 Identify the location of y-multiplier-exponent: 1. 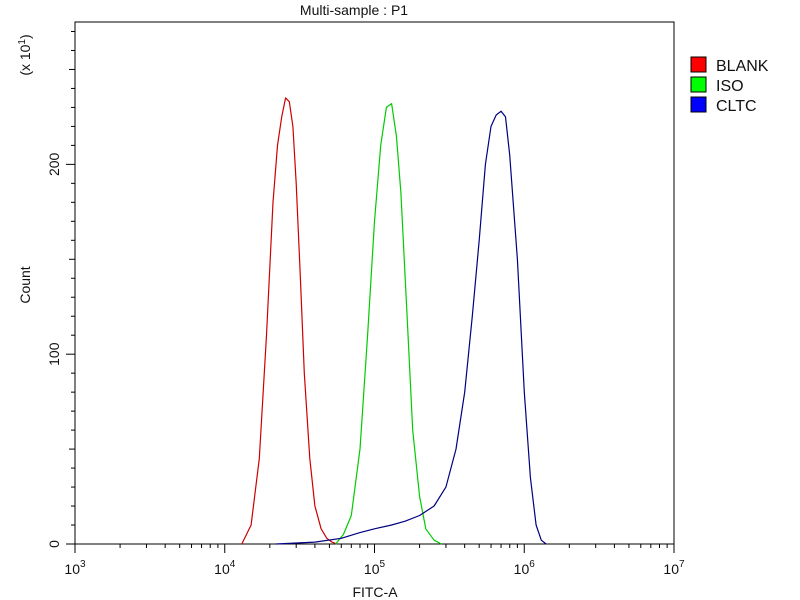
(22, 42).